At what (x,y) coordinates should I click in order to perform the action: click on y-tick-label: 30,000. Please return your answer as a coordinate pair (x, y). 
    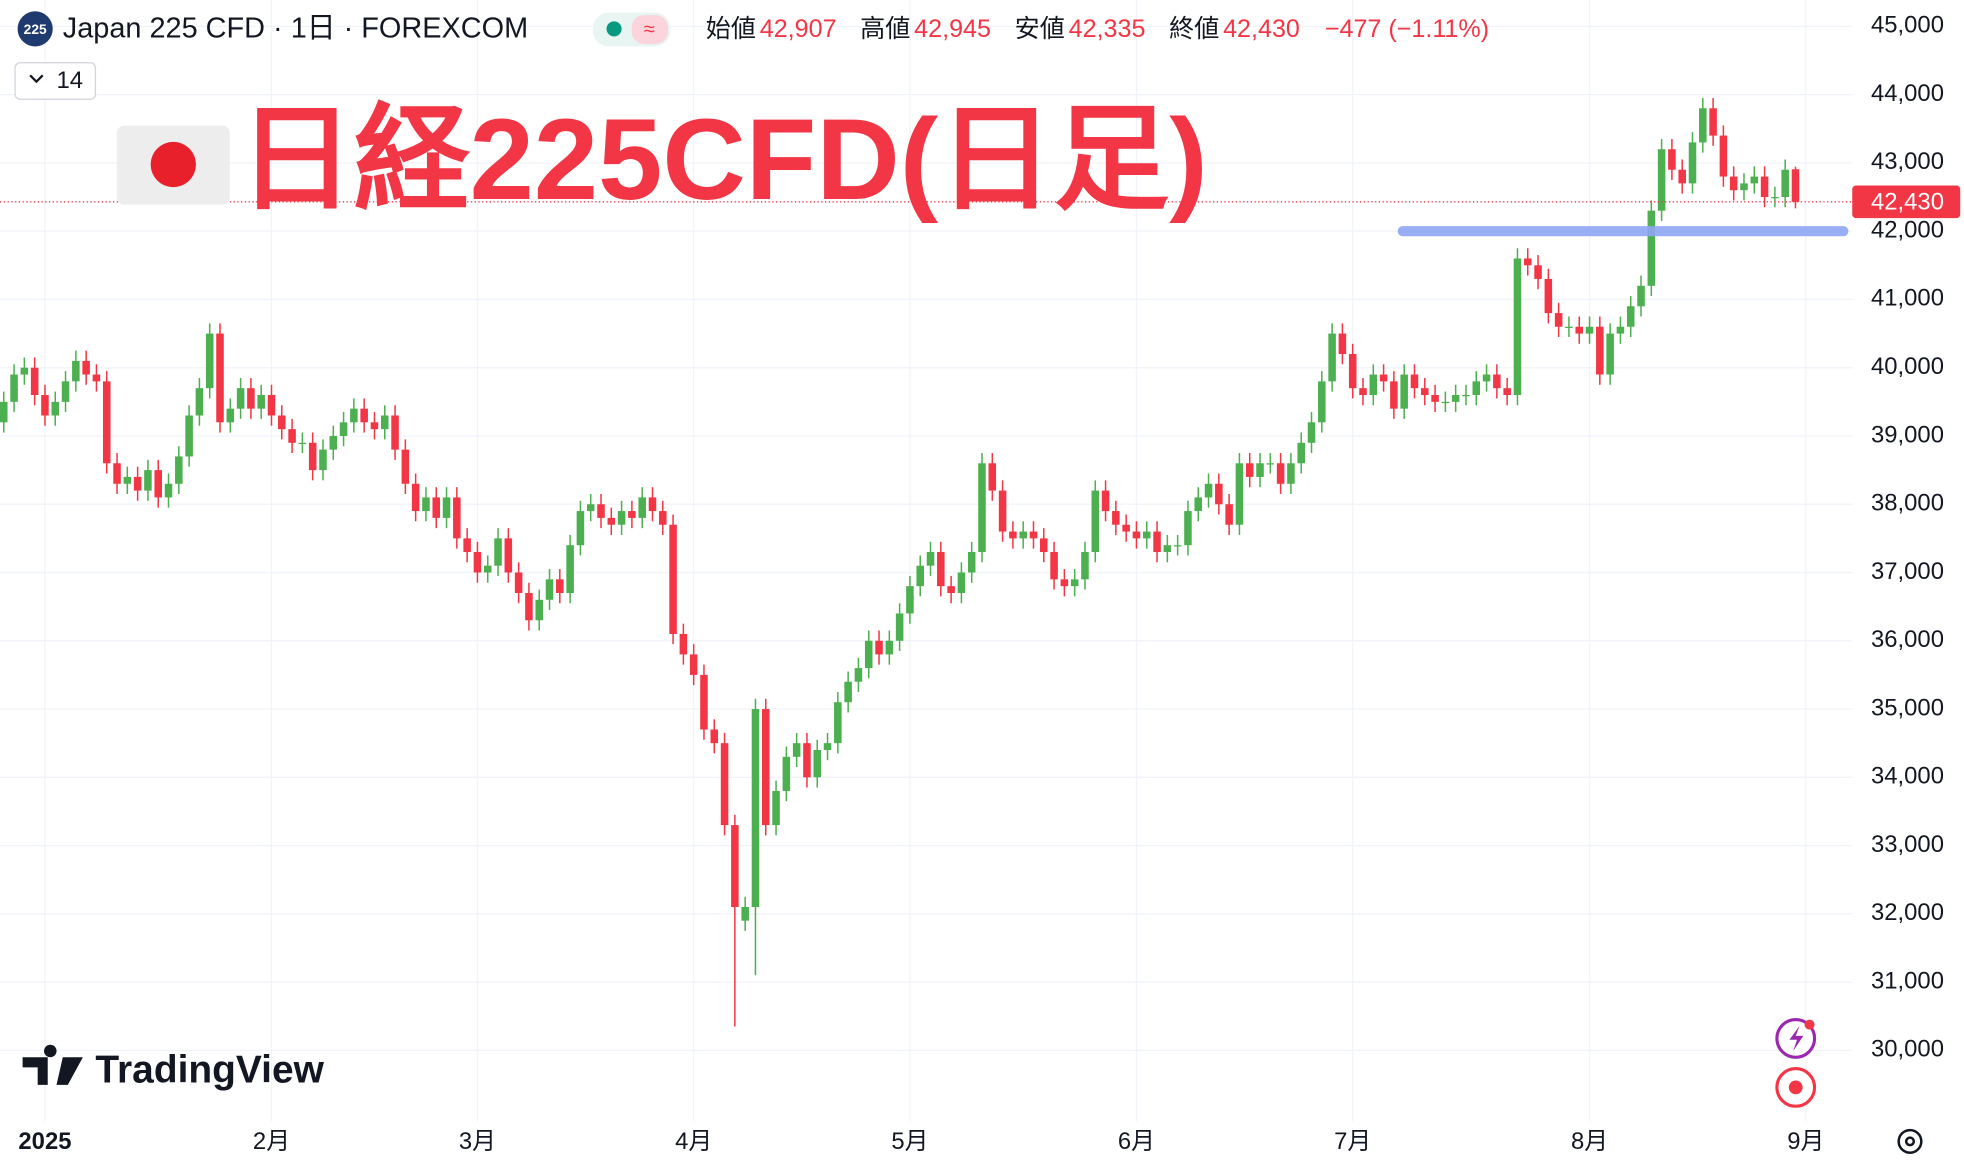
    Looking at the image, I should click on (1907, 1049).